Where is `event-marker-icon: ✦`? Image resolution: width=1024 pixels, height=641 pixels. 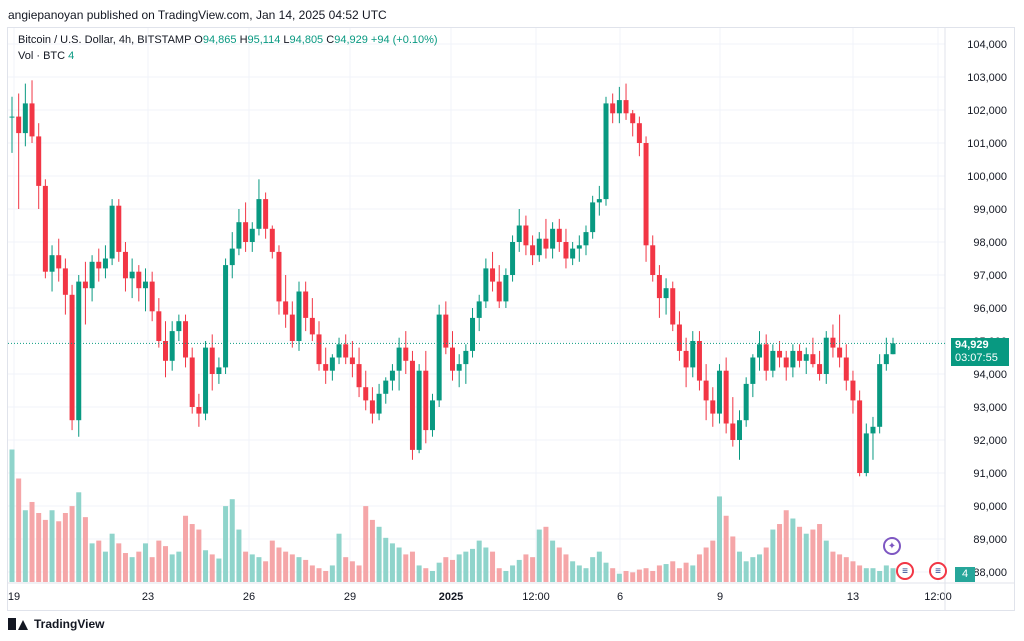 event-marker-icon: ✦ is located at coordinates (892, 546).